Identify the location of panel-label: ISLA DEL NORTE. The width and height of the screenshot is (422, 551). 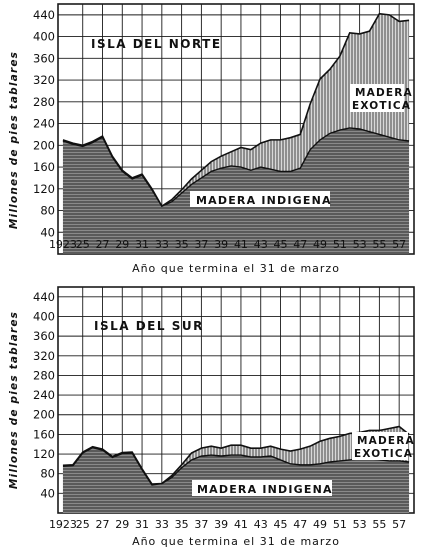
(156, 44).